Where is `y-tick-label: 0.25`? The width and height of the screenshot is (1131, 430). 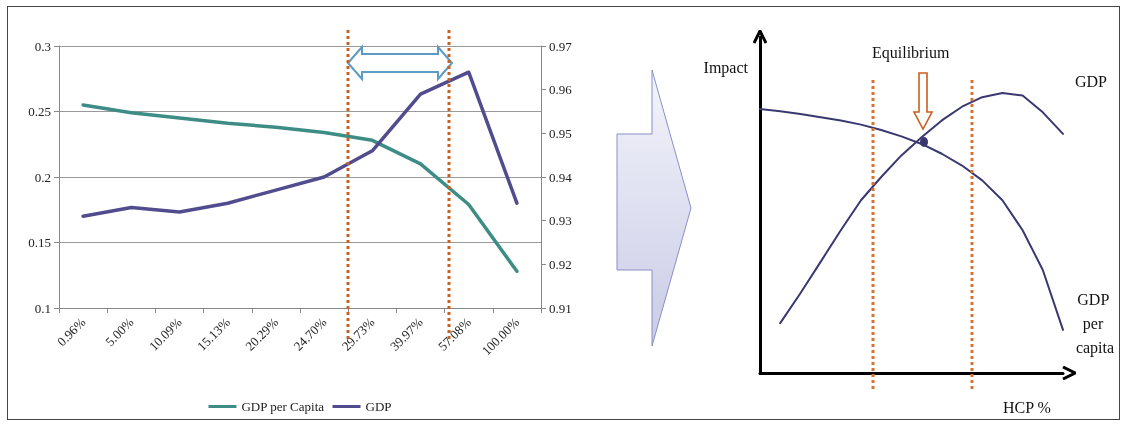 y-tick-label: 0.25 is located at coordinates (39, 111).